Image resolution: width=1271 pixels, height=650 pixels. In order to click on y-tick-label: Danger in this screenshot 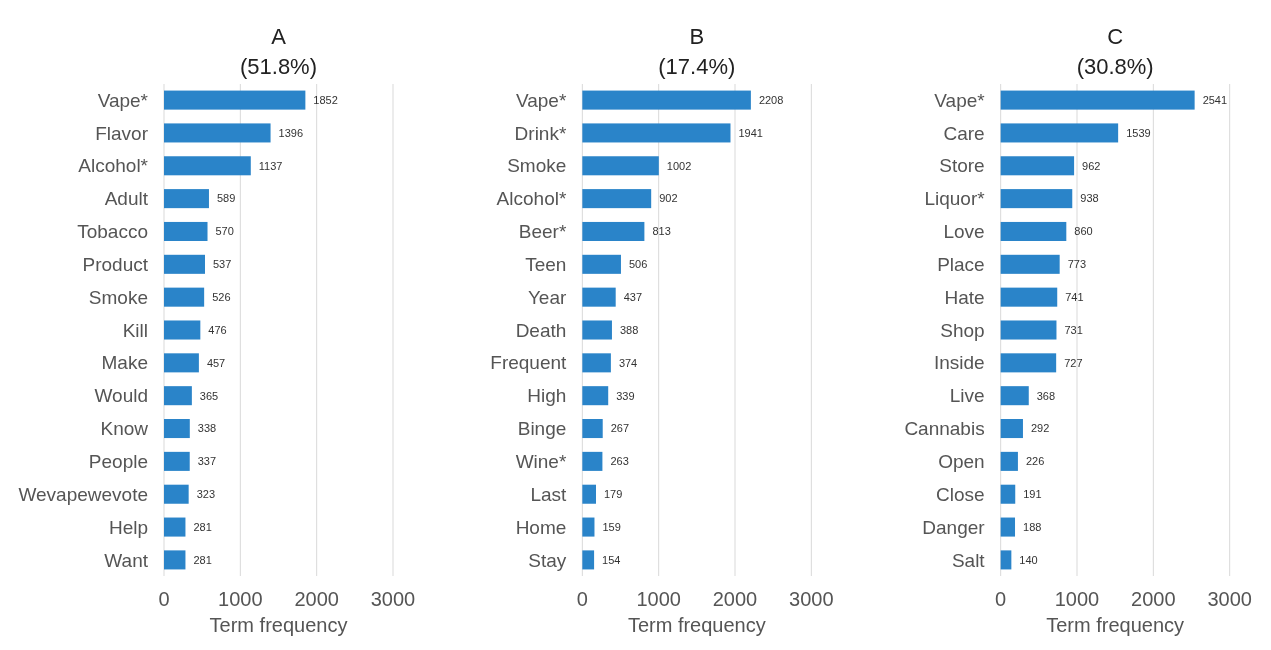, I will do `click(954, 527)`.